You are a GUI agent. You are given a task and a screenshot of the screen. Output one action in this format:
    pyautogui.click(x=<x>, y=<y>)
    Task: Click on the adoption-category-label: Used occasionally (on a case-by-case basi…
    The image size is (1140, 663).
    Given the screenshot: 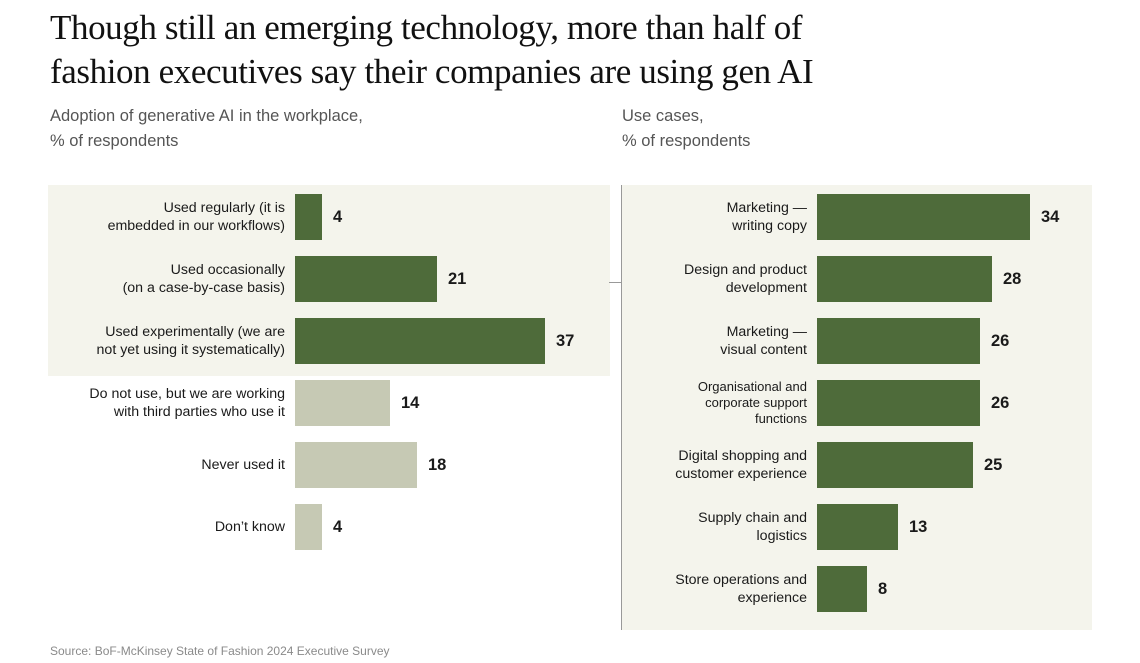 What is the action you would take?
    pyautogui.click(x=142, y=279)
    